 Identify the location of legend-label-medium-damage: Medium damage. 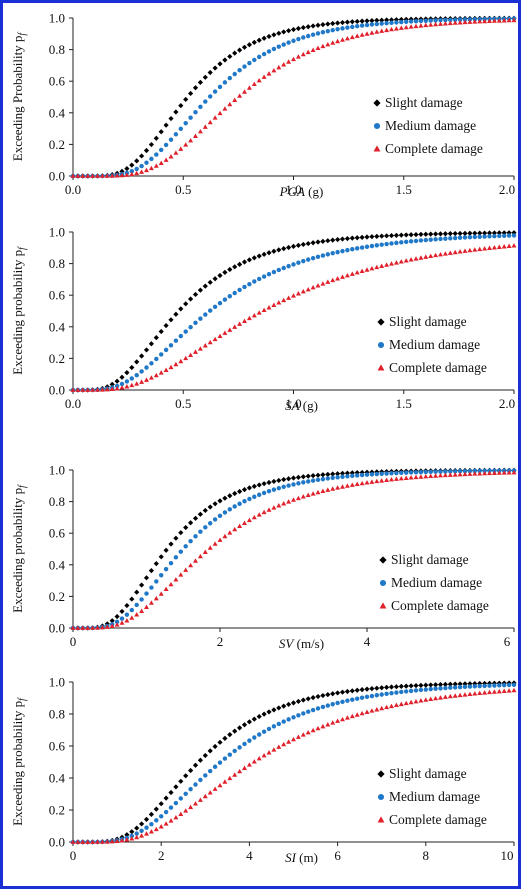
(434, 796).